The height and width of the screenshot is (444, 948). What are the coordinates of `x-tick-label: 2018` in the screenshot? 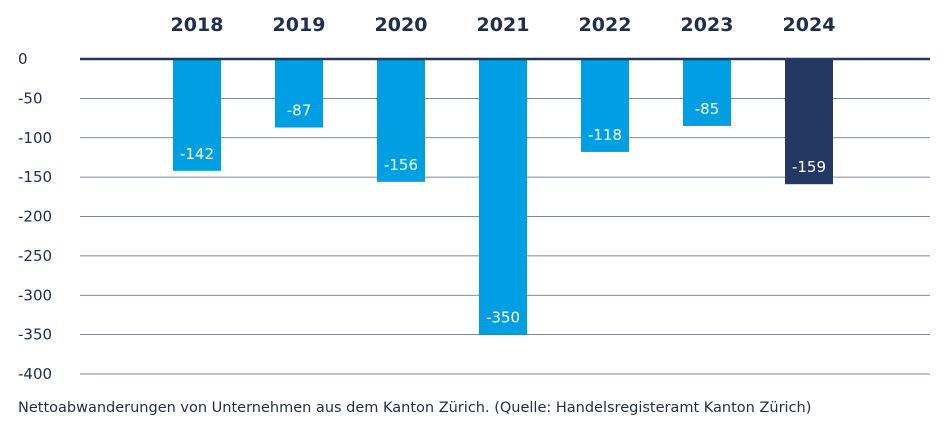 It's located at (197, 25).